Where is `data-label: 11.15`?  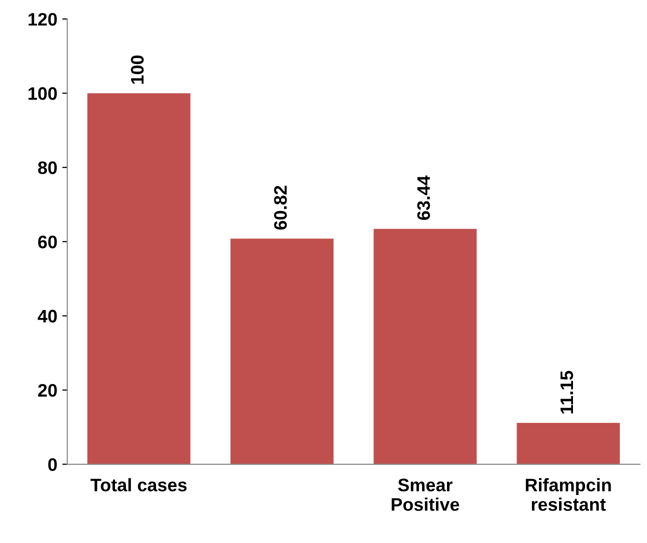
data-label: 11.15 is located at coordinates (567, 392).